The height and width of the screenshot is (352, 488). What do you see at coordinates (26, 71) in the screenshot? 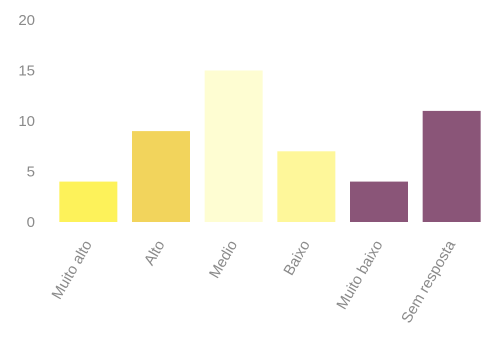
I see `y-tick-label: 15` at bounding box center [26, 71].